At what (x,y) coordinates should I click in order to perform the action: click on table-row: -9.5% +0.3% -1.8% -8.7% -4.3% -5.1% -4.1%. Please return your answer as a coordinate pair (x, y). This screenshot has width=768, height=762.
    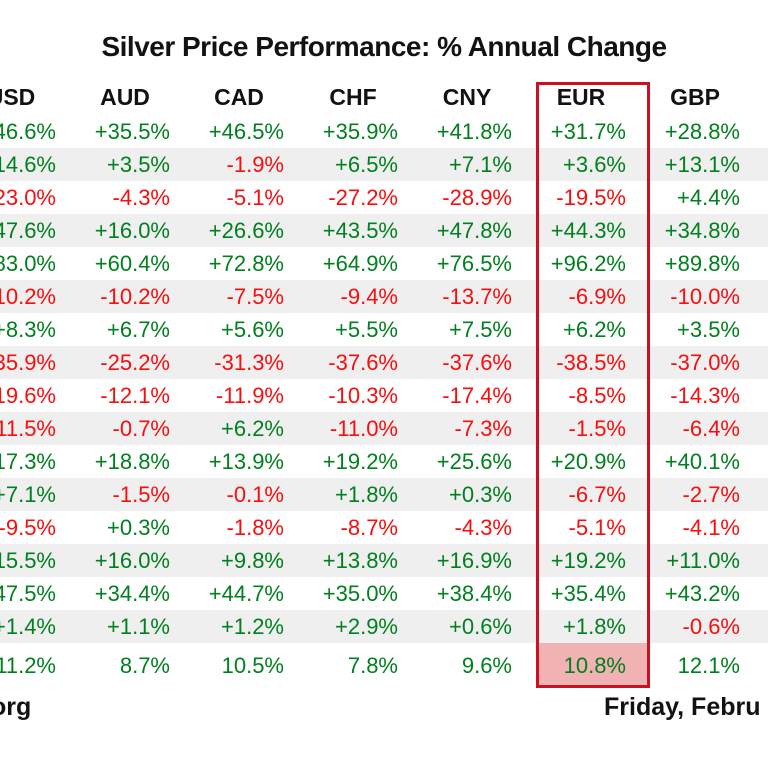
    Looking at the image, I should click on (384, 527).